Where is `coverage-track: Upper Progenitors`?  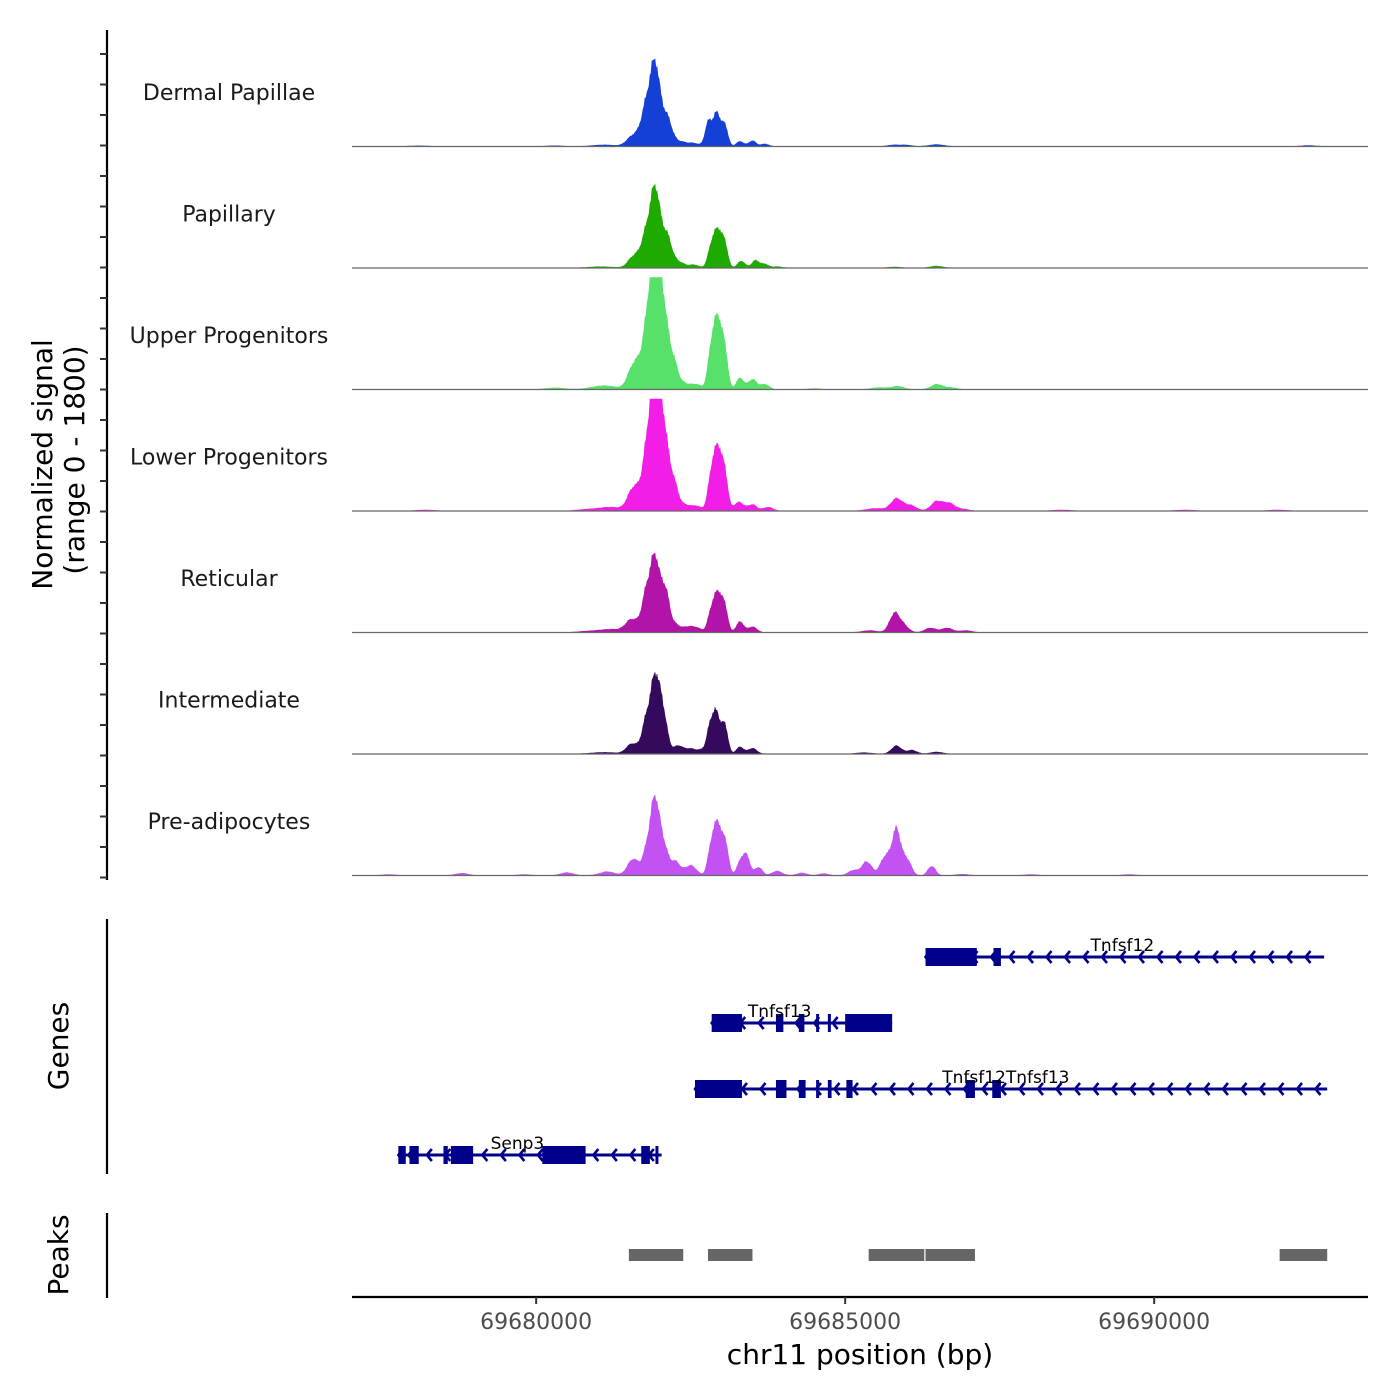
coverage-track: Upper Progenitors is located at coordinates (749, 334).